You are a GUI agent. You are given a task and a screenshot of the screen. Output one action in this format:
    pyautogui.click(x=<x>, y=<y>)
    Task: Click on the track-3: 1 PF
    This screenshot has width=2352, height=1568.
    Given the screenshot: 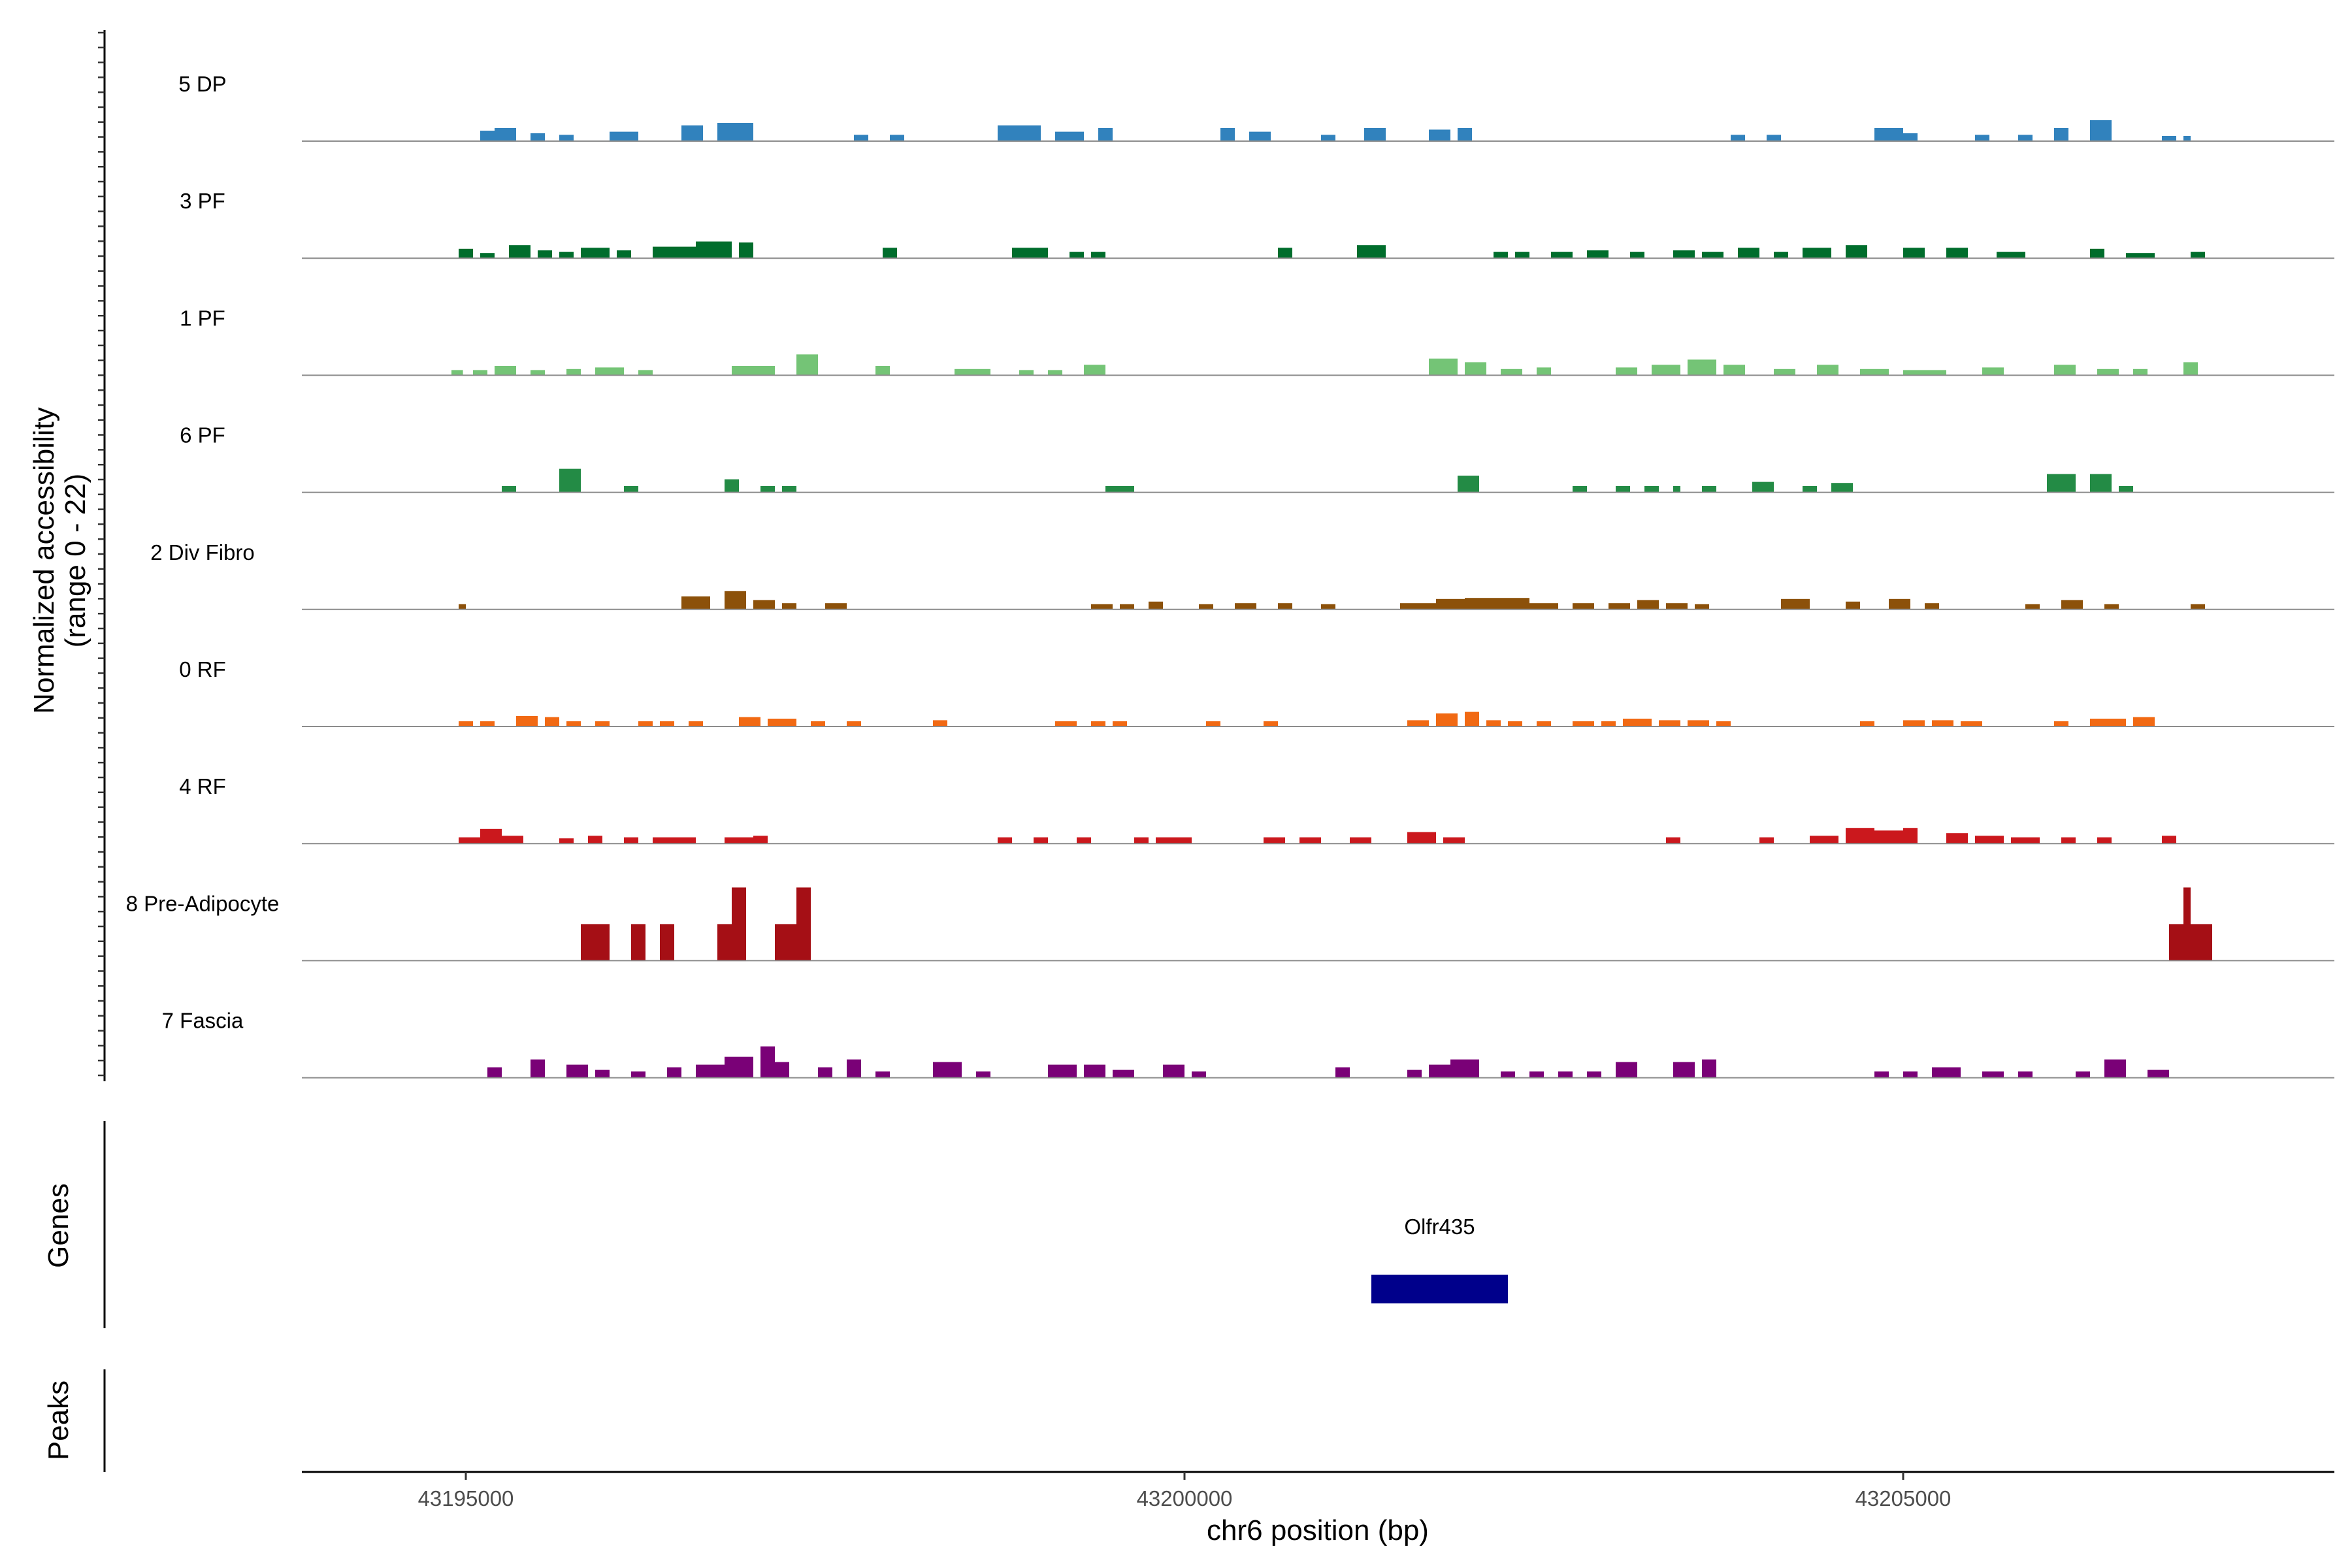 What is the action you would take?
    pyautogui.click(x=1257, y=341)
    